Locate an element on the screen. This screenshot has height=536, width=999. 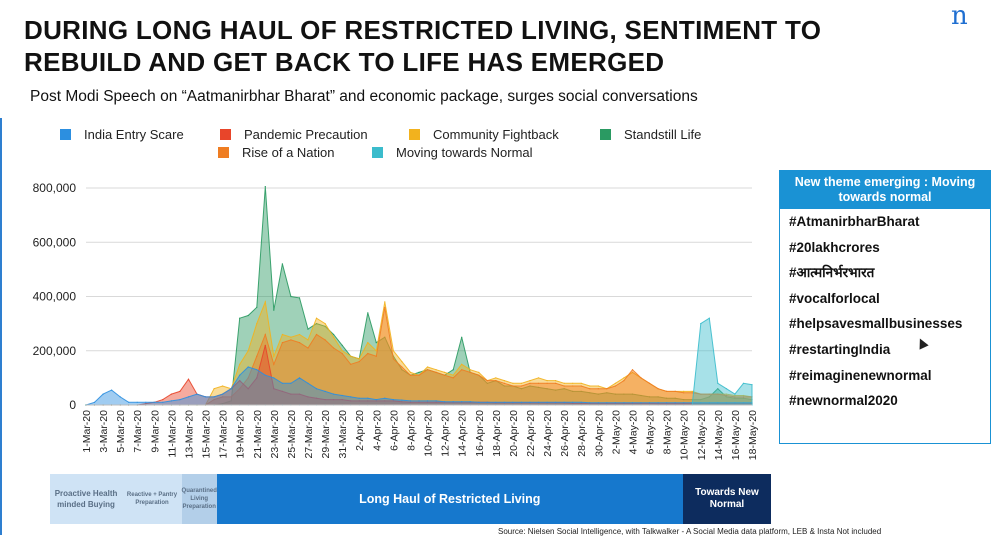
y-tick-label: 800,000 is located at coordinates (55, 188).